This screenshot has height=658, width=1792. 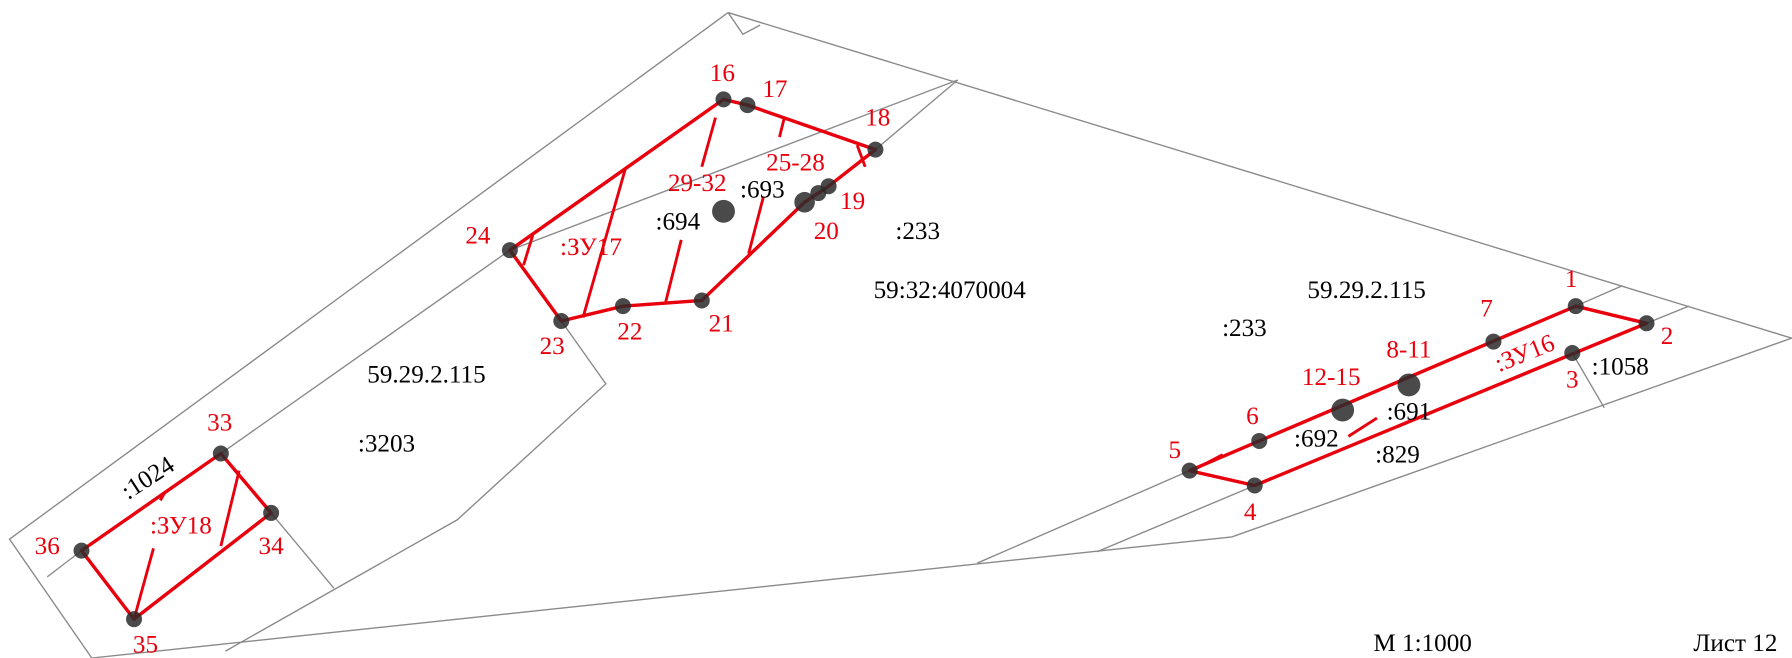 What do you see at coordinates (272, 546) in the screenshot?
I see `point-label: 34` at bounding box center [272, 546].